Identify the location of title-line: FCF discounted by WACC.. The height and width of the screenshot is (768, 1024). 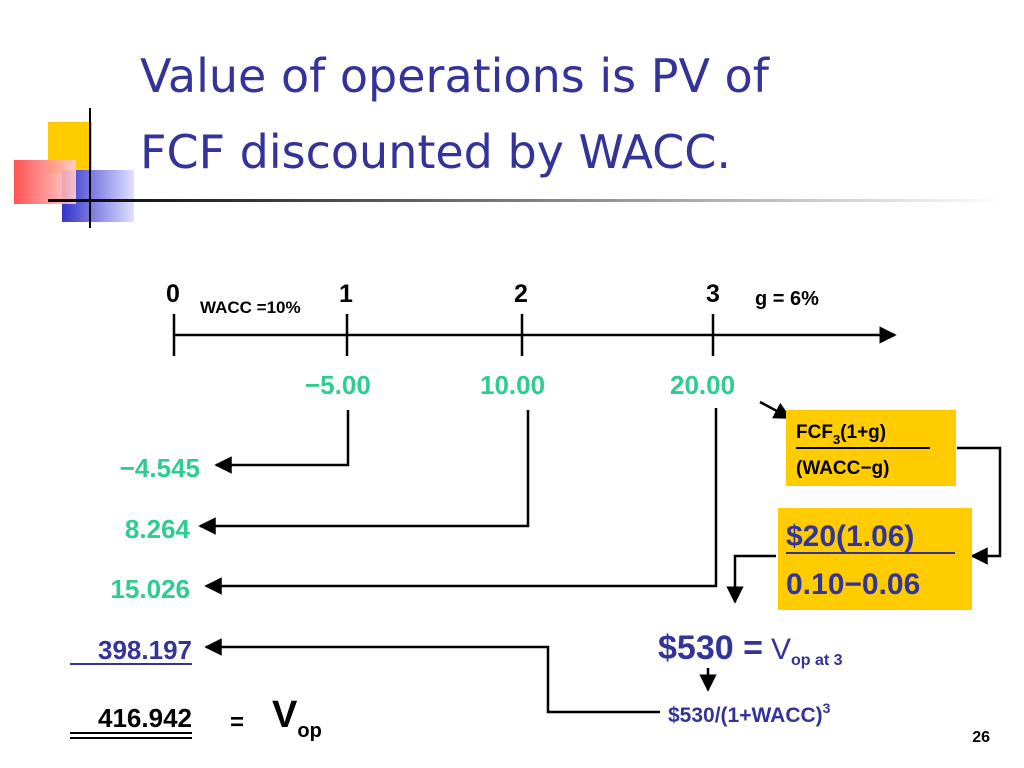
(435, 152).